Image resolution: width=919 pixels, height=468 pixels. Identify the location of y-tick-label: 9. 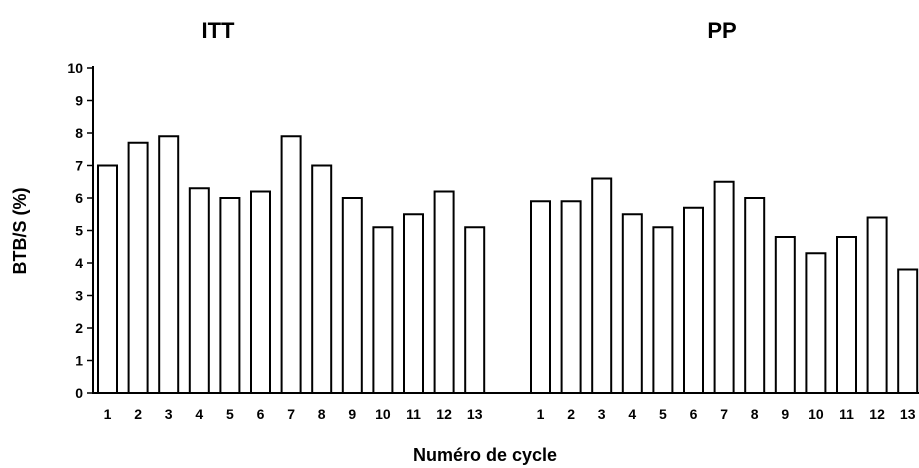
(79, 101).